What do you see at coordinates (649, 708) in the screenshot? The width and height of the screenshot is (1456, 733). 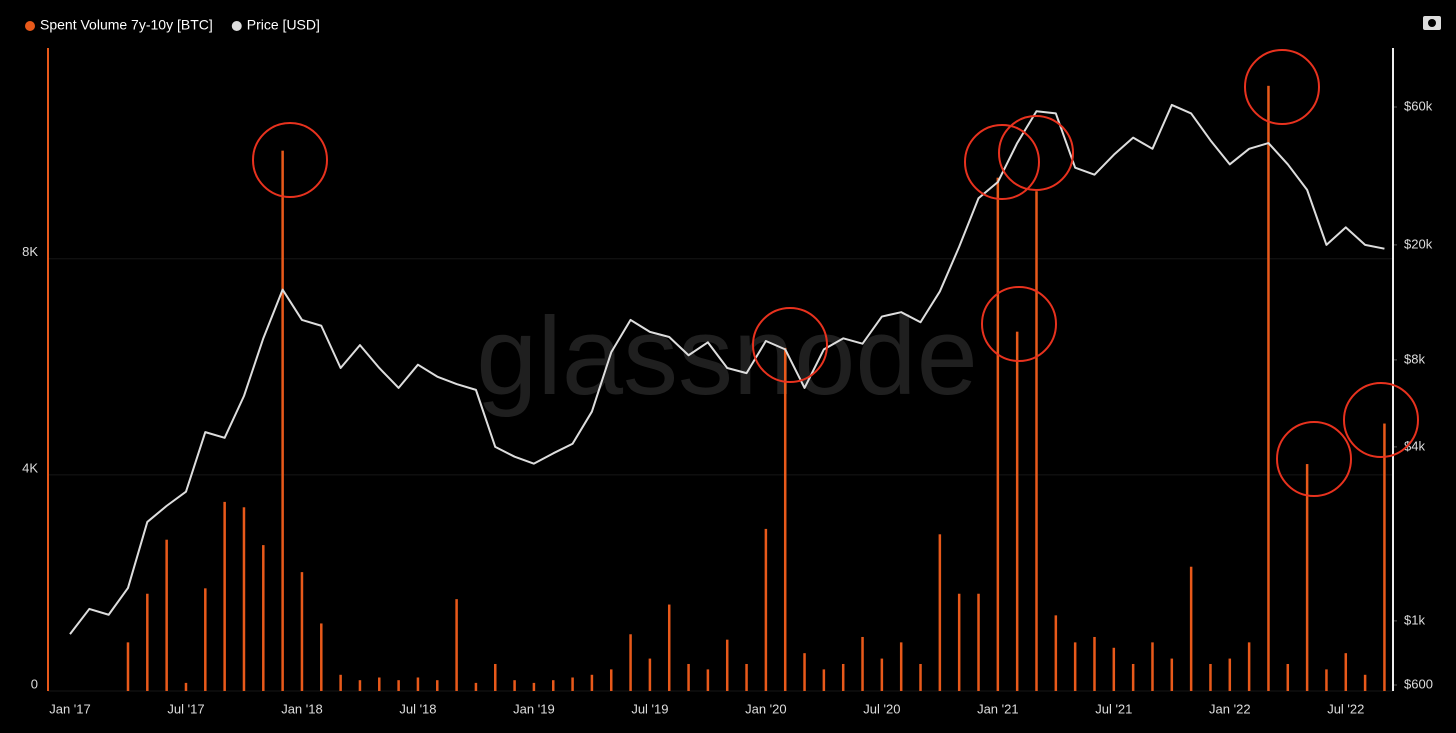 I see `x-tick-label: Jul '19` at bounding box center [649, 708].